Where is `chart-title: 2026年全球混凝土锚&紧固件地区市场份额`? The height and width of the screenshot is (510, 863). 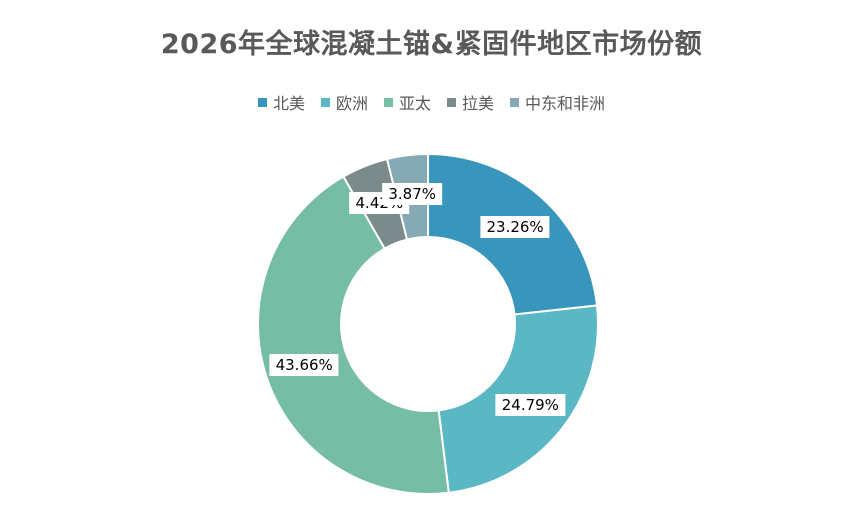
chart-title: 2026年全球混凝土锚&紧固件地区市场份额 is located at coordinates (431, 44).